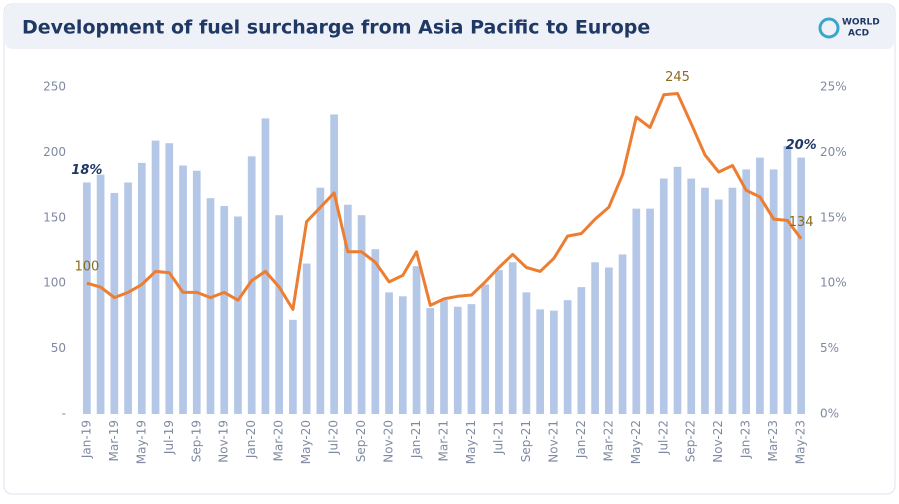 The height and width of the screenshot is (504, 899). I want to click on line-label: 100, so click(86, 267).